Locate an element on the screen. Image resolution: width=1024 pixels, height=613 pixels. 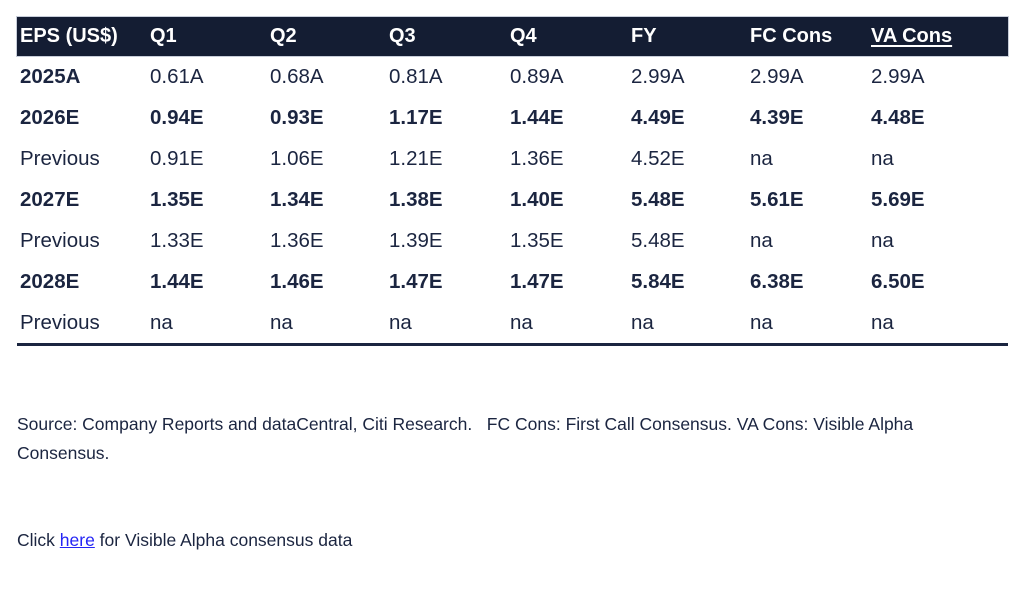
column-header-va-cons: VA Cons is located at coordinates (912, 36).